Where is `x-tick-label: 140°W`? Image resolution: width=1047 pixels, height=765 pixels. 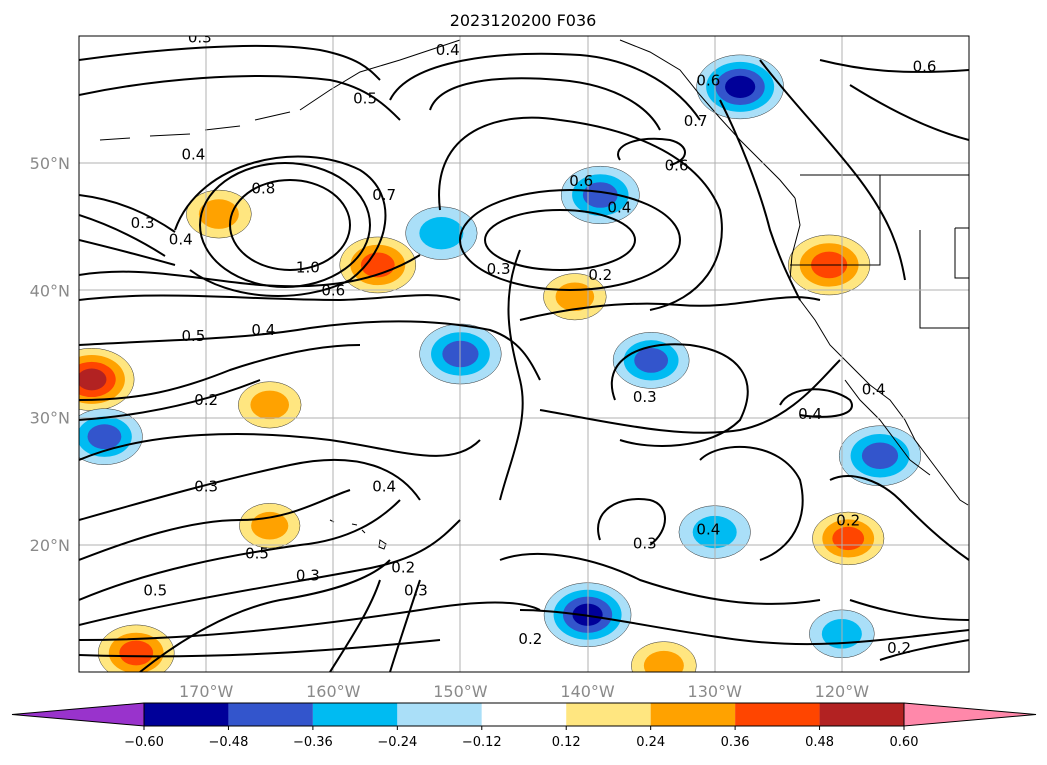 x-tick-label: 140°W is located at coordinates (587, 691).